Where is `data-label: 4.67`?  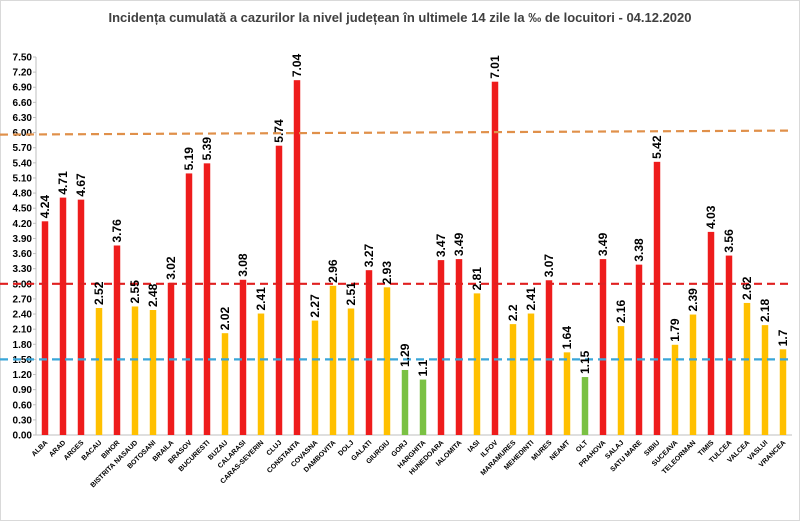 data-label: 4.67 is located at coordinates (81, 185).